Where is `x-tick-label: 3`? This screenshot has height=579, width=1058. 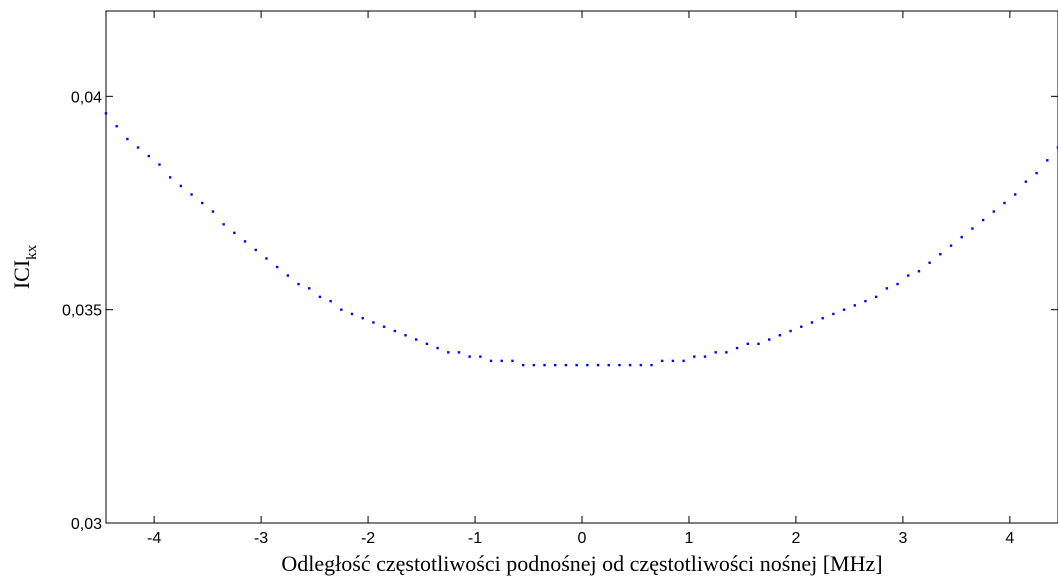 x-tick-label: 3 is located at coordinates (902, 538).